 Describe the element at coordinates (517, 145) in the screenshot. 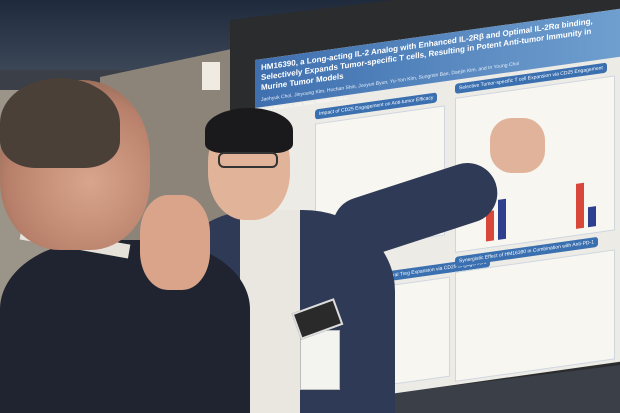

I see `presenter-hand-pointing` at that location.